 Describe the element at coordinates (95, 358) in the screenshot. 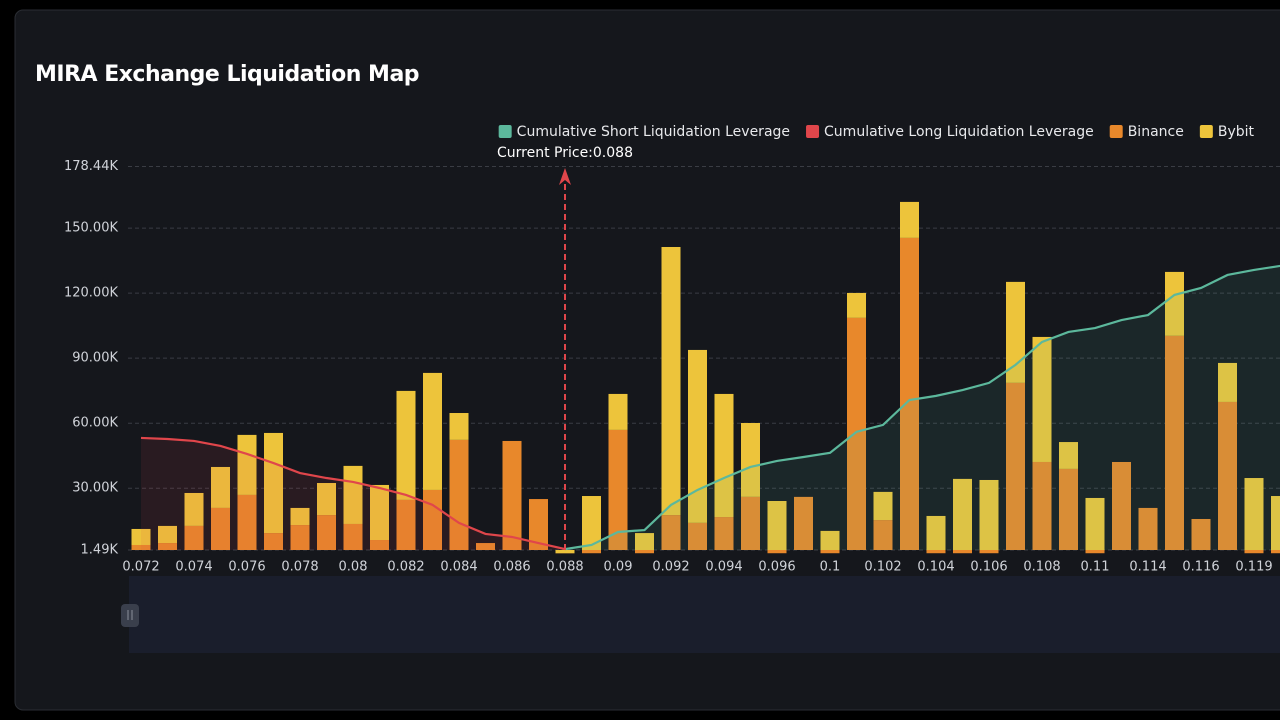

I see `y-tick-label: 90.00K` at that location.